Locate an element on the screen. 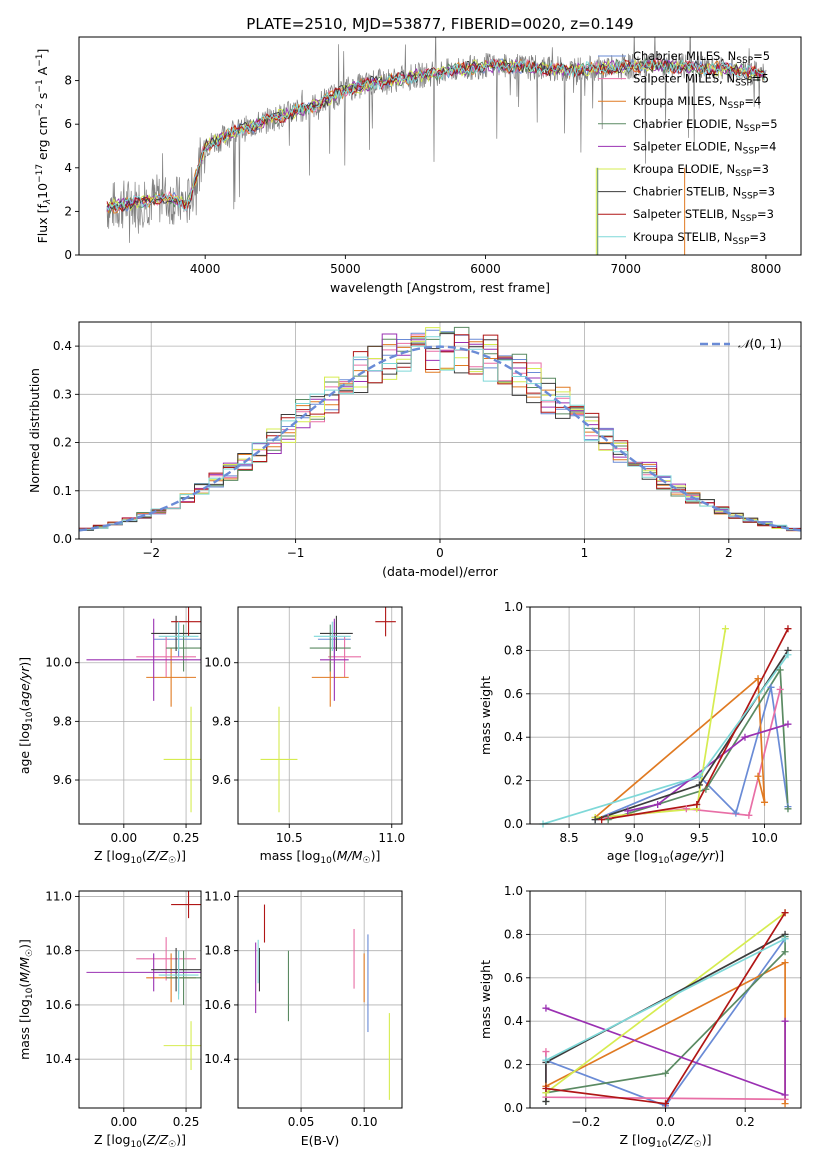 The image size is (819, 1170). x-tick-label: 10.5 is located at coordinates (289, 838).